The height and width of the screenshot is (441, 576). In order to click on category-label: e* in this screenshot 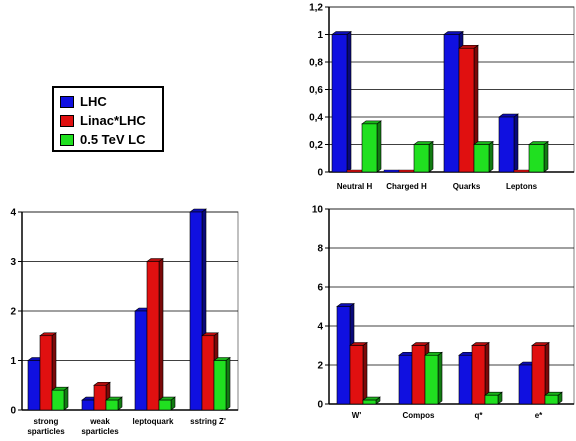, I will do `click(539, 415)`.